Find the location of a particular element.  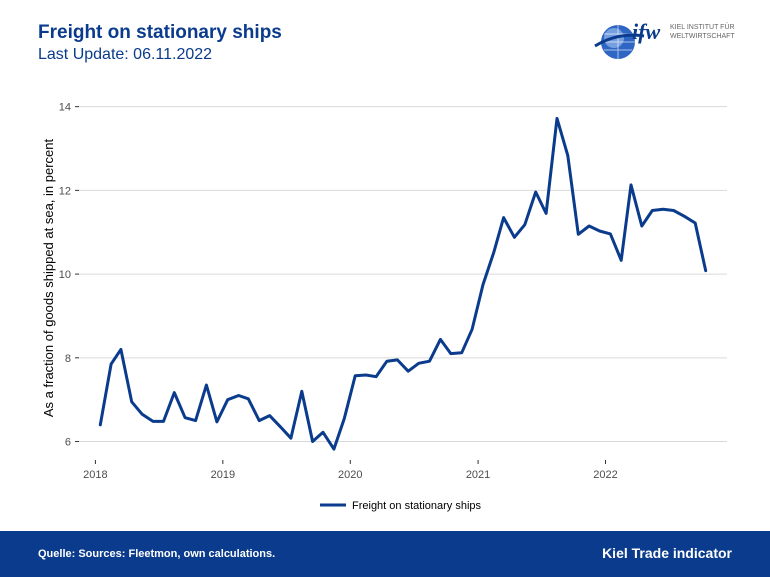

ifw-logo-line1: KIEL INSTITUT FÜR is located at coordinates (702, 27).